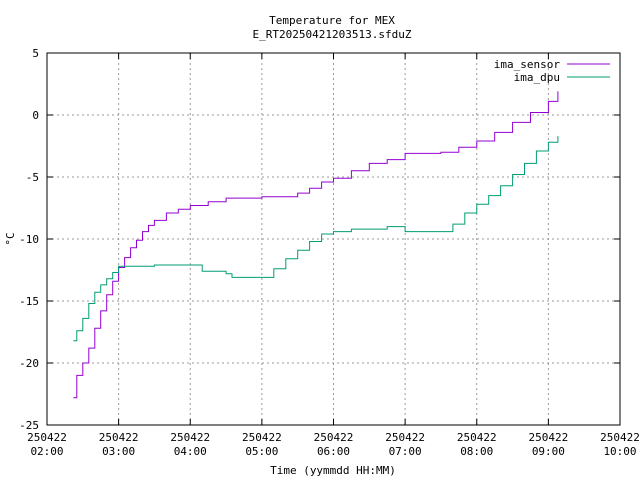  What do you see at coordinates (118, 451) in the screenshot?
I see `x-tick-label-time: 03:00` at bounding box center [118, 451].